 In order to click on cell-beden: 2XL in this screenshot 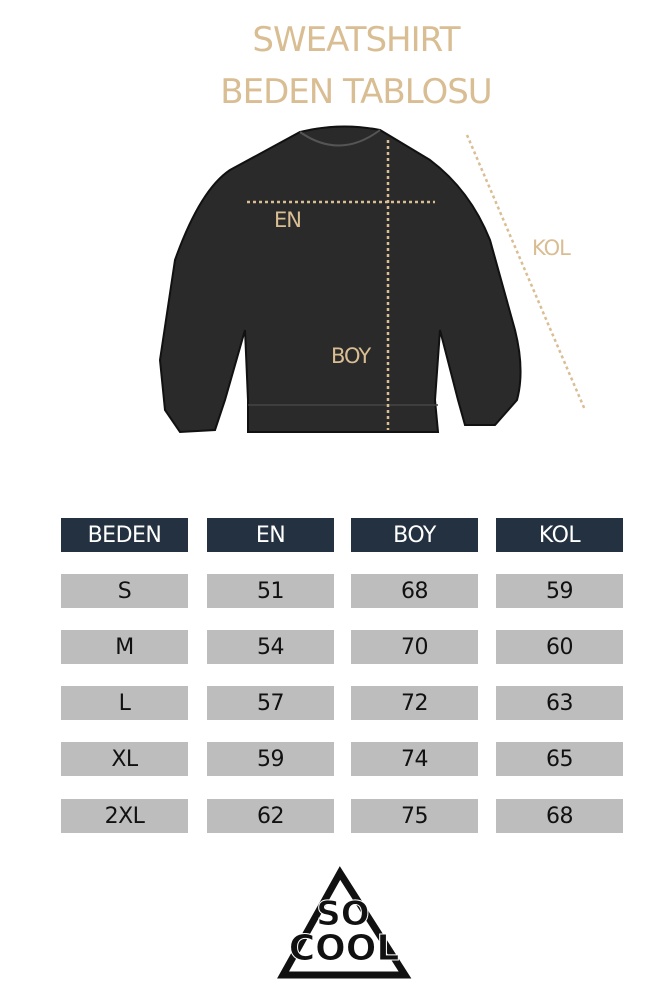, I will do `click(124, 816)`.